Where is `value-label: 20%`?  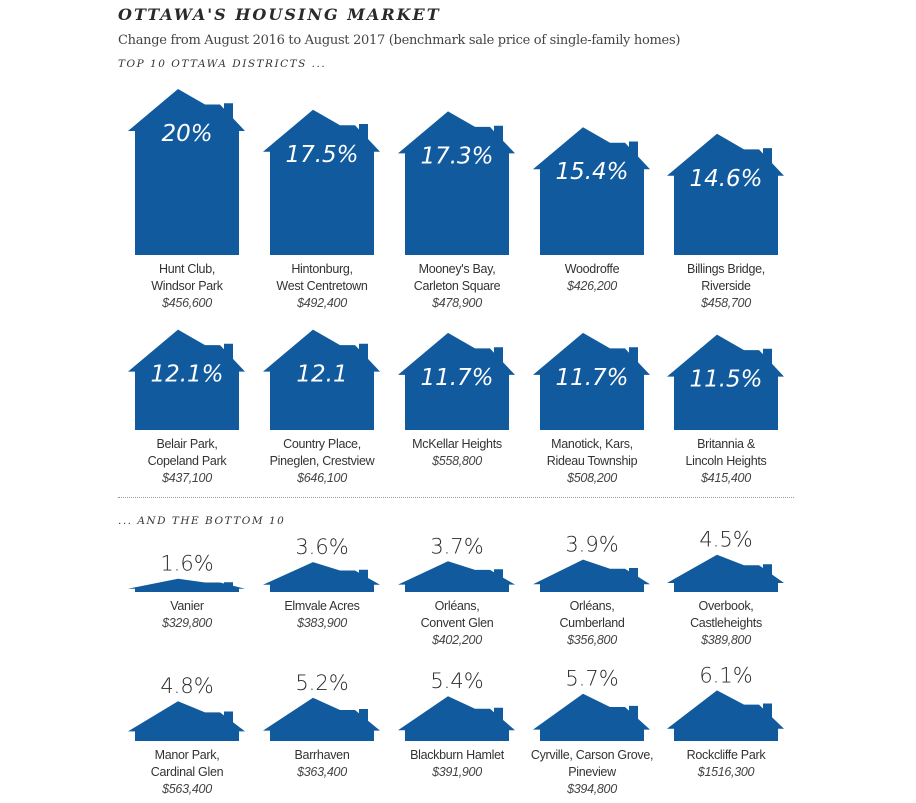
value-label: 20% is located at coordinates (186, 134).